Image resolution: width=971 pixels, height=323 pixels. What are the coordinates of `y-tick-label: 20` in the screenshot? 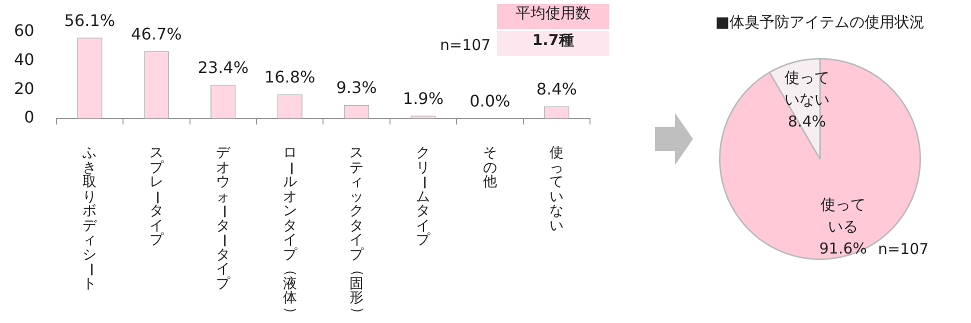 It's located at (24, 88).